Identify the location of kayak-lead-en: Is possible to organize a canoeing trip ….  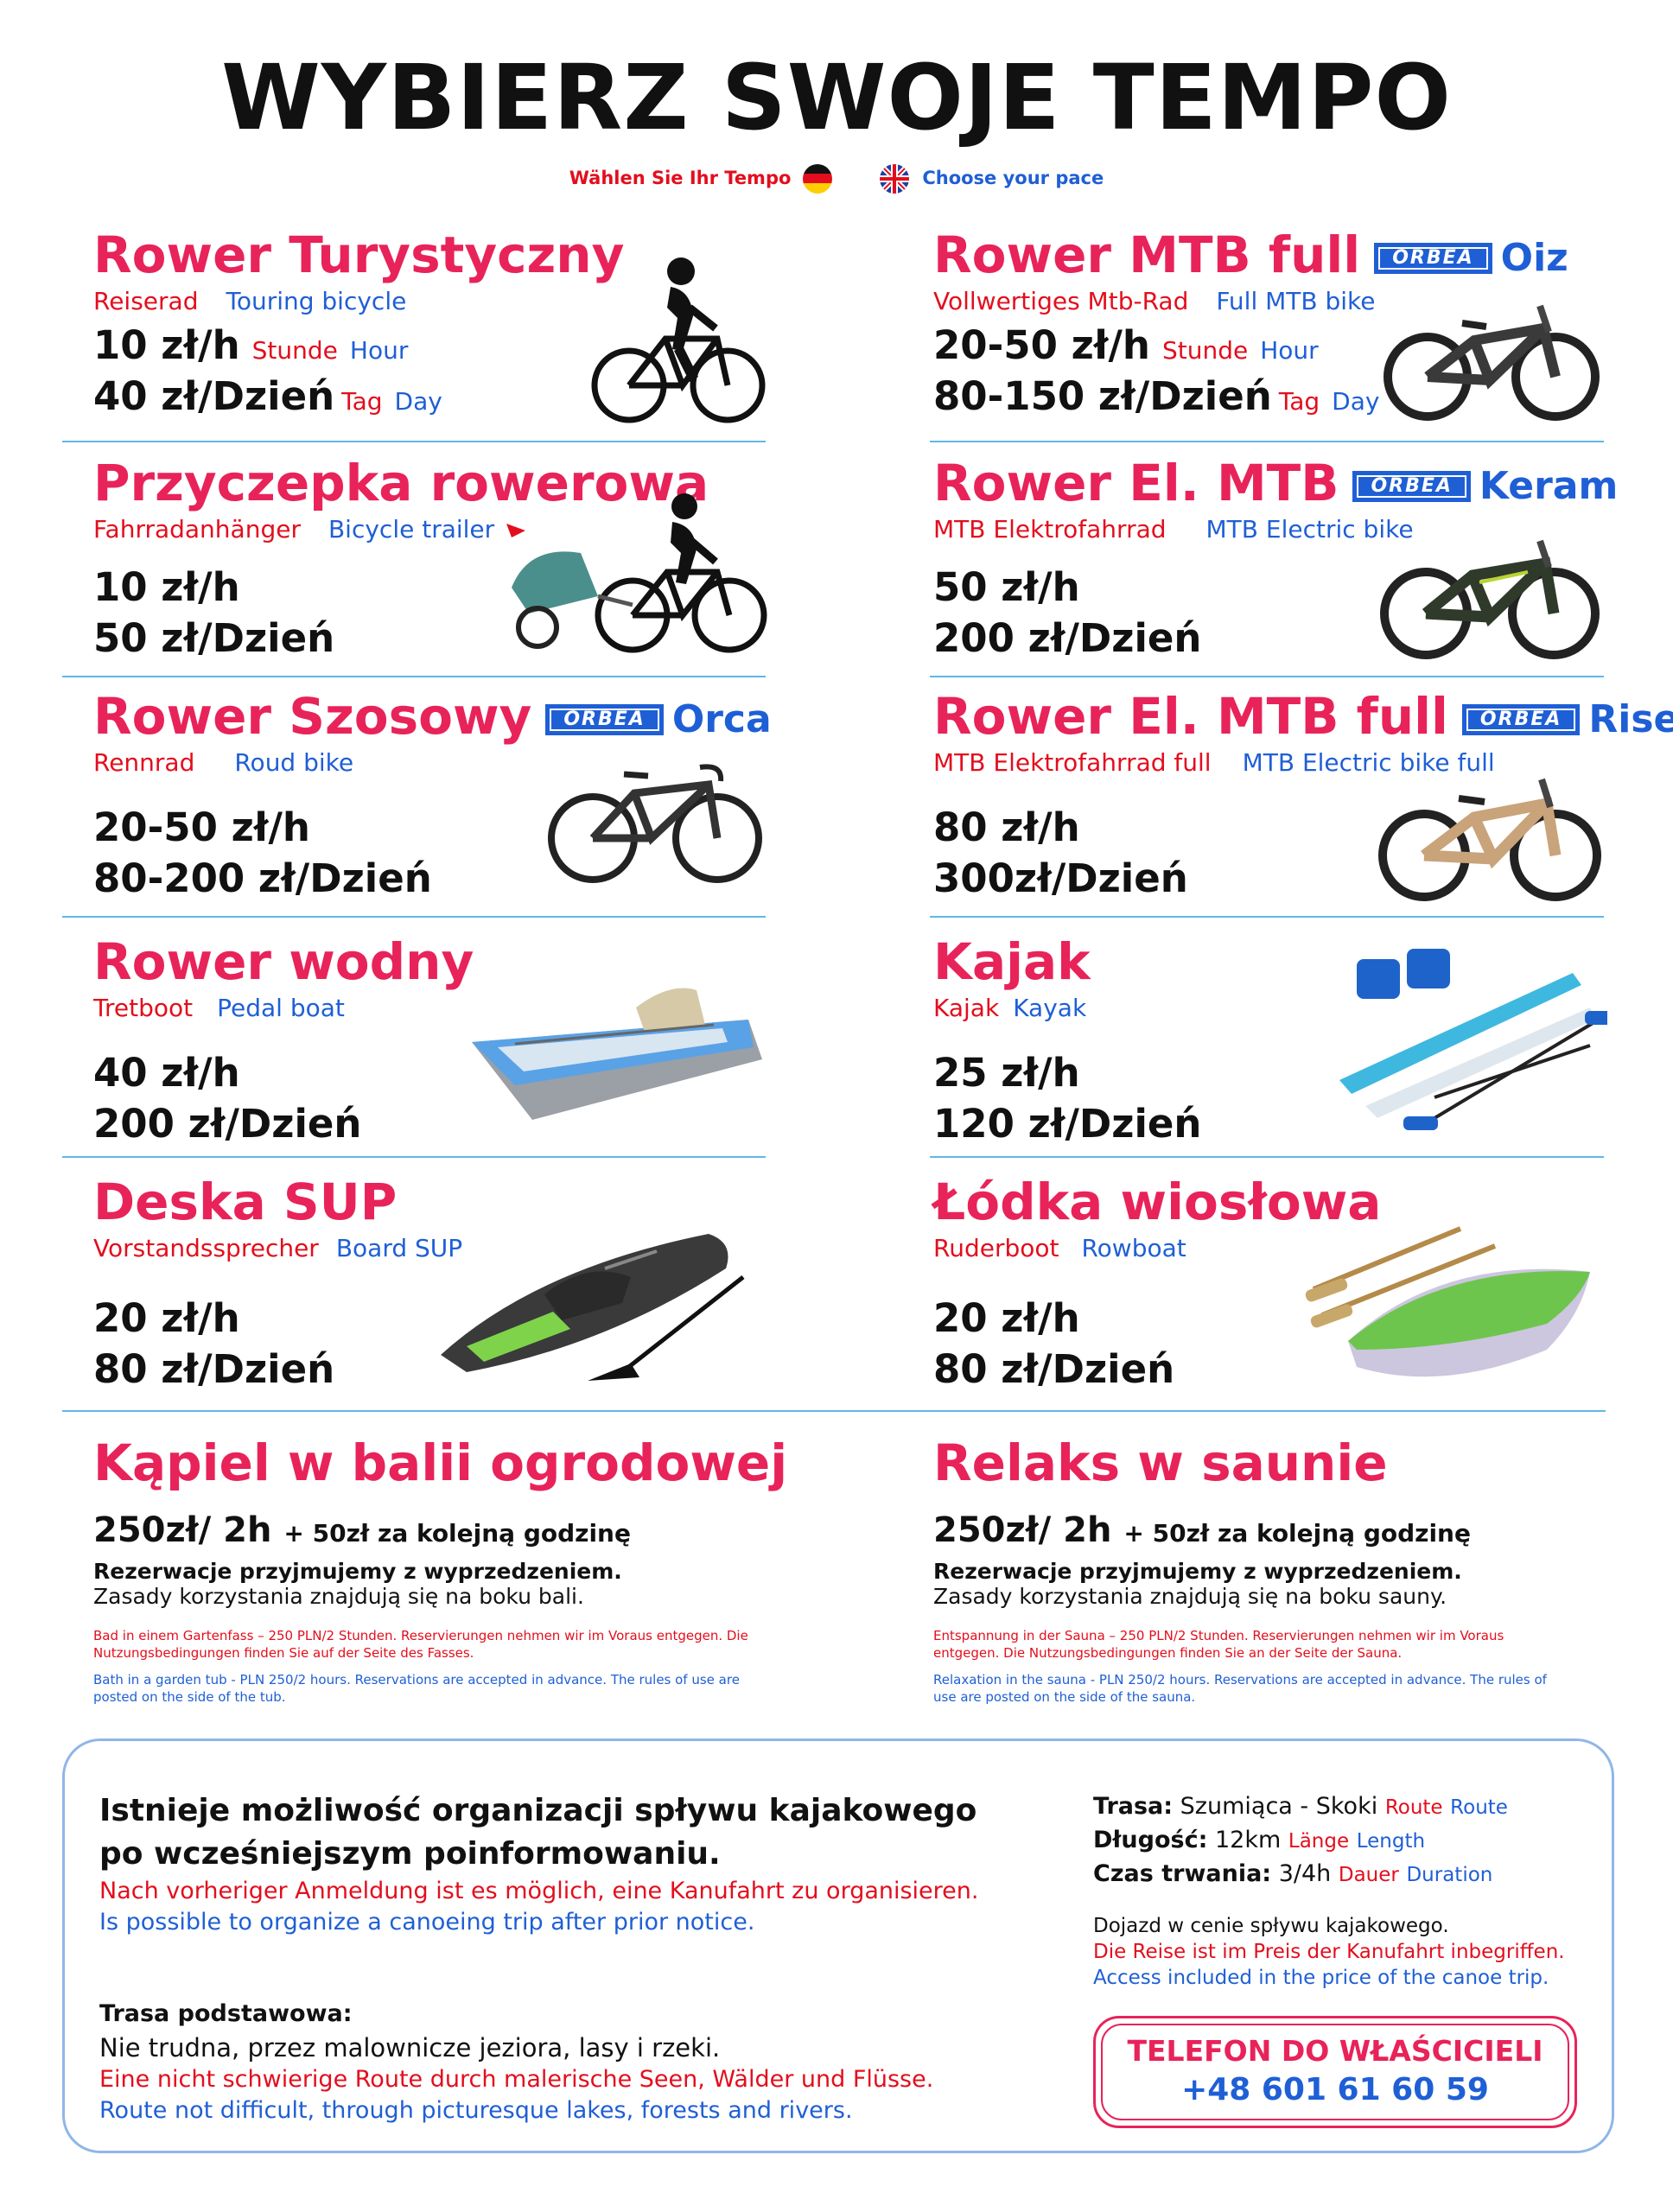
(427, 1922).